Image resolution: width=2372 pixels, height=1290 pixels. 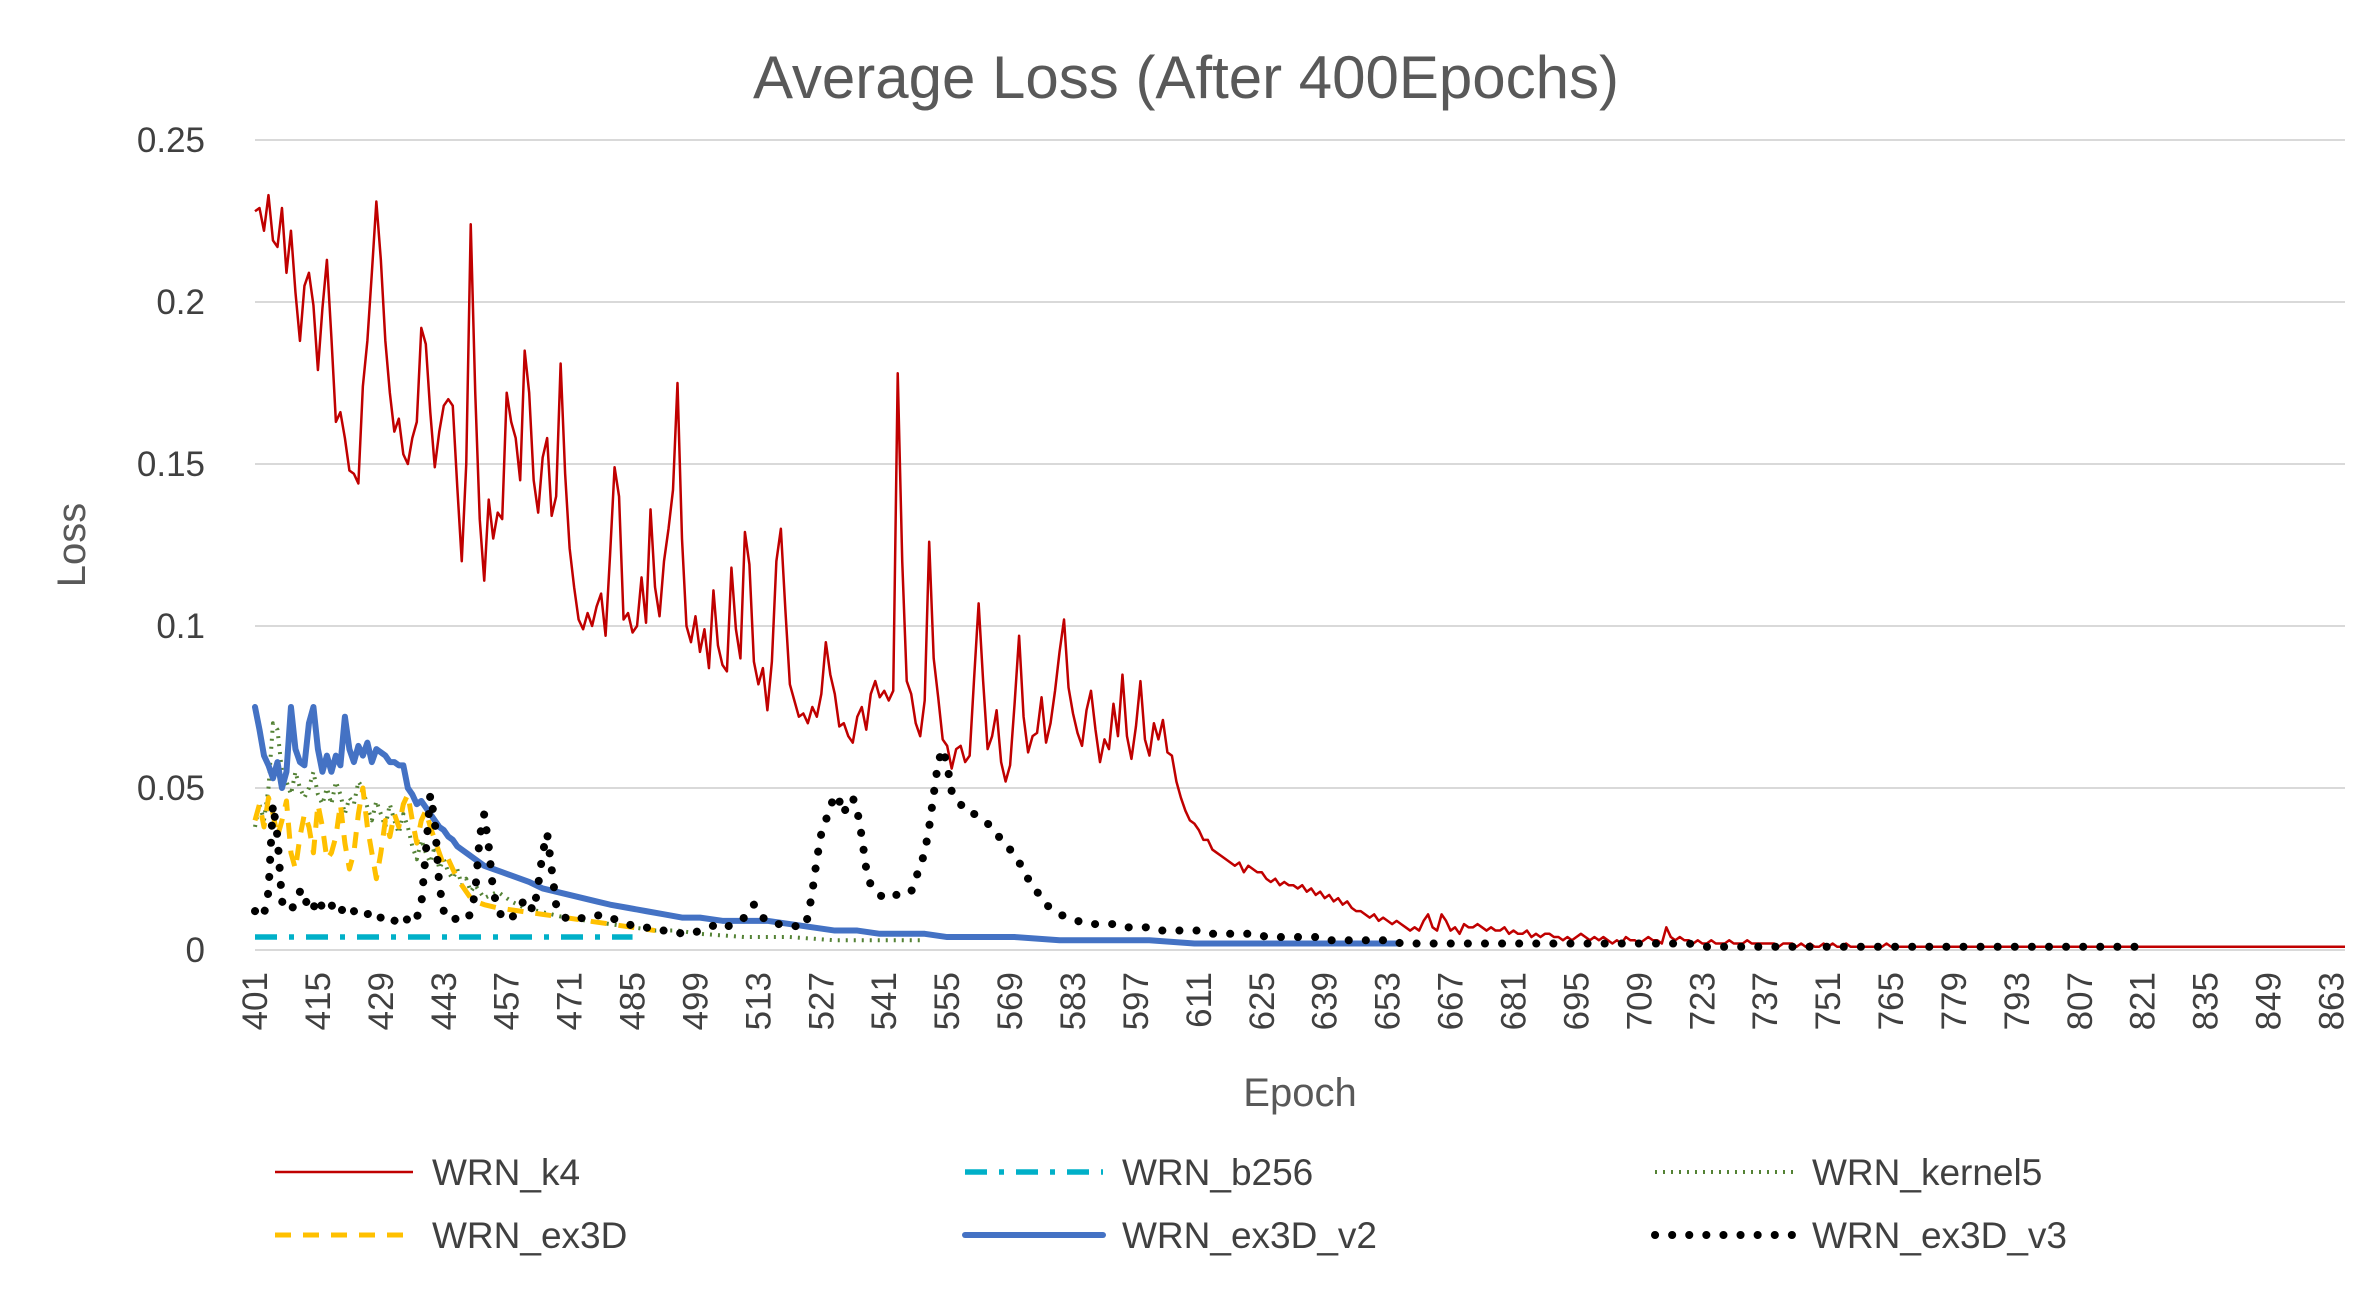 I want to click on x-tick-label: 625, so click(x=1262, y=1001).